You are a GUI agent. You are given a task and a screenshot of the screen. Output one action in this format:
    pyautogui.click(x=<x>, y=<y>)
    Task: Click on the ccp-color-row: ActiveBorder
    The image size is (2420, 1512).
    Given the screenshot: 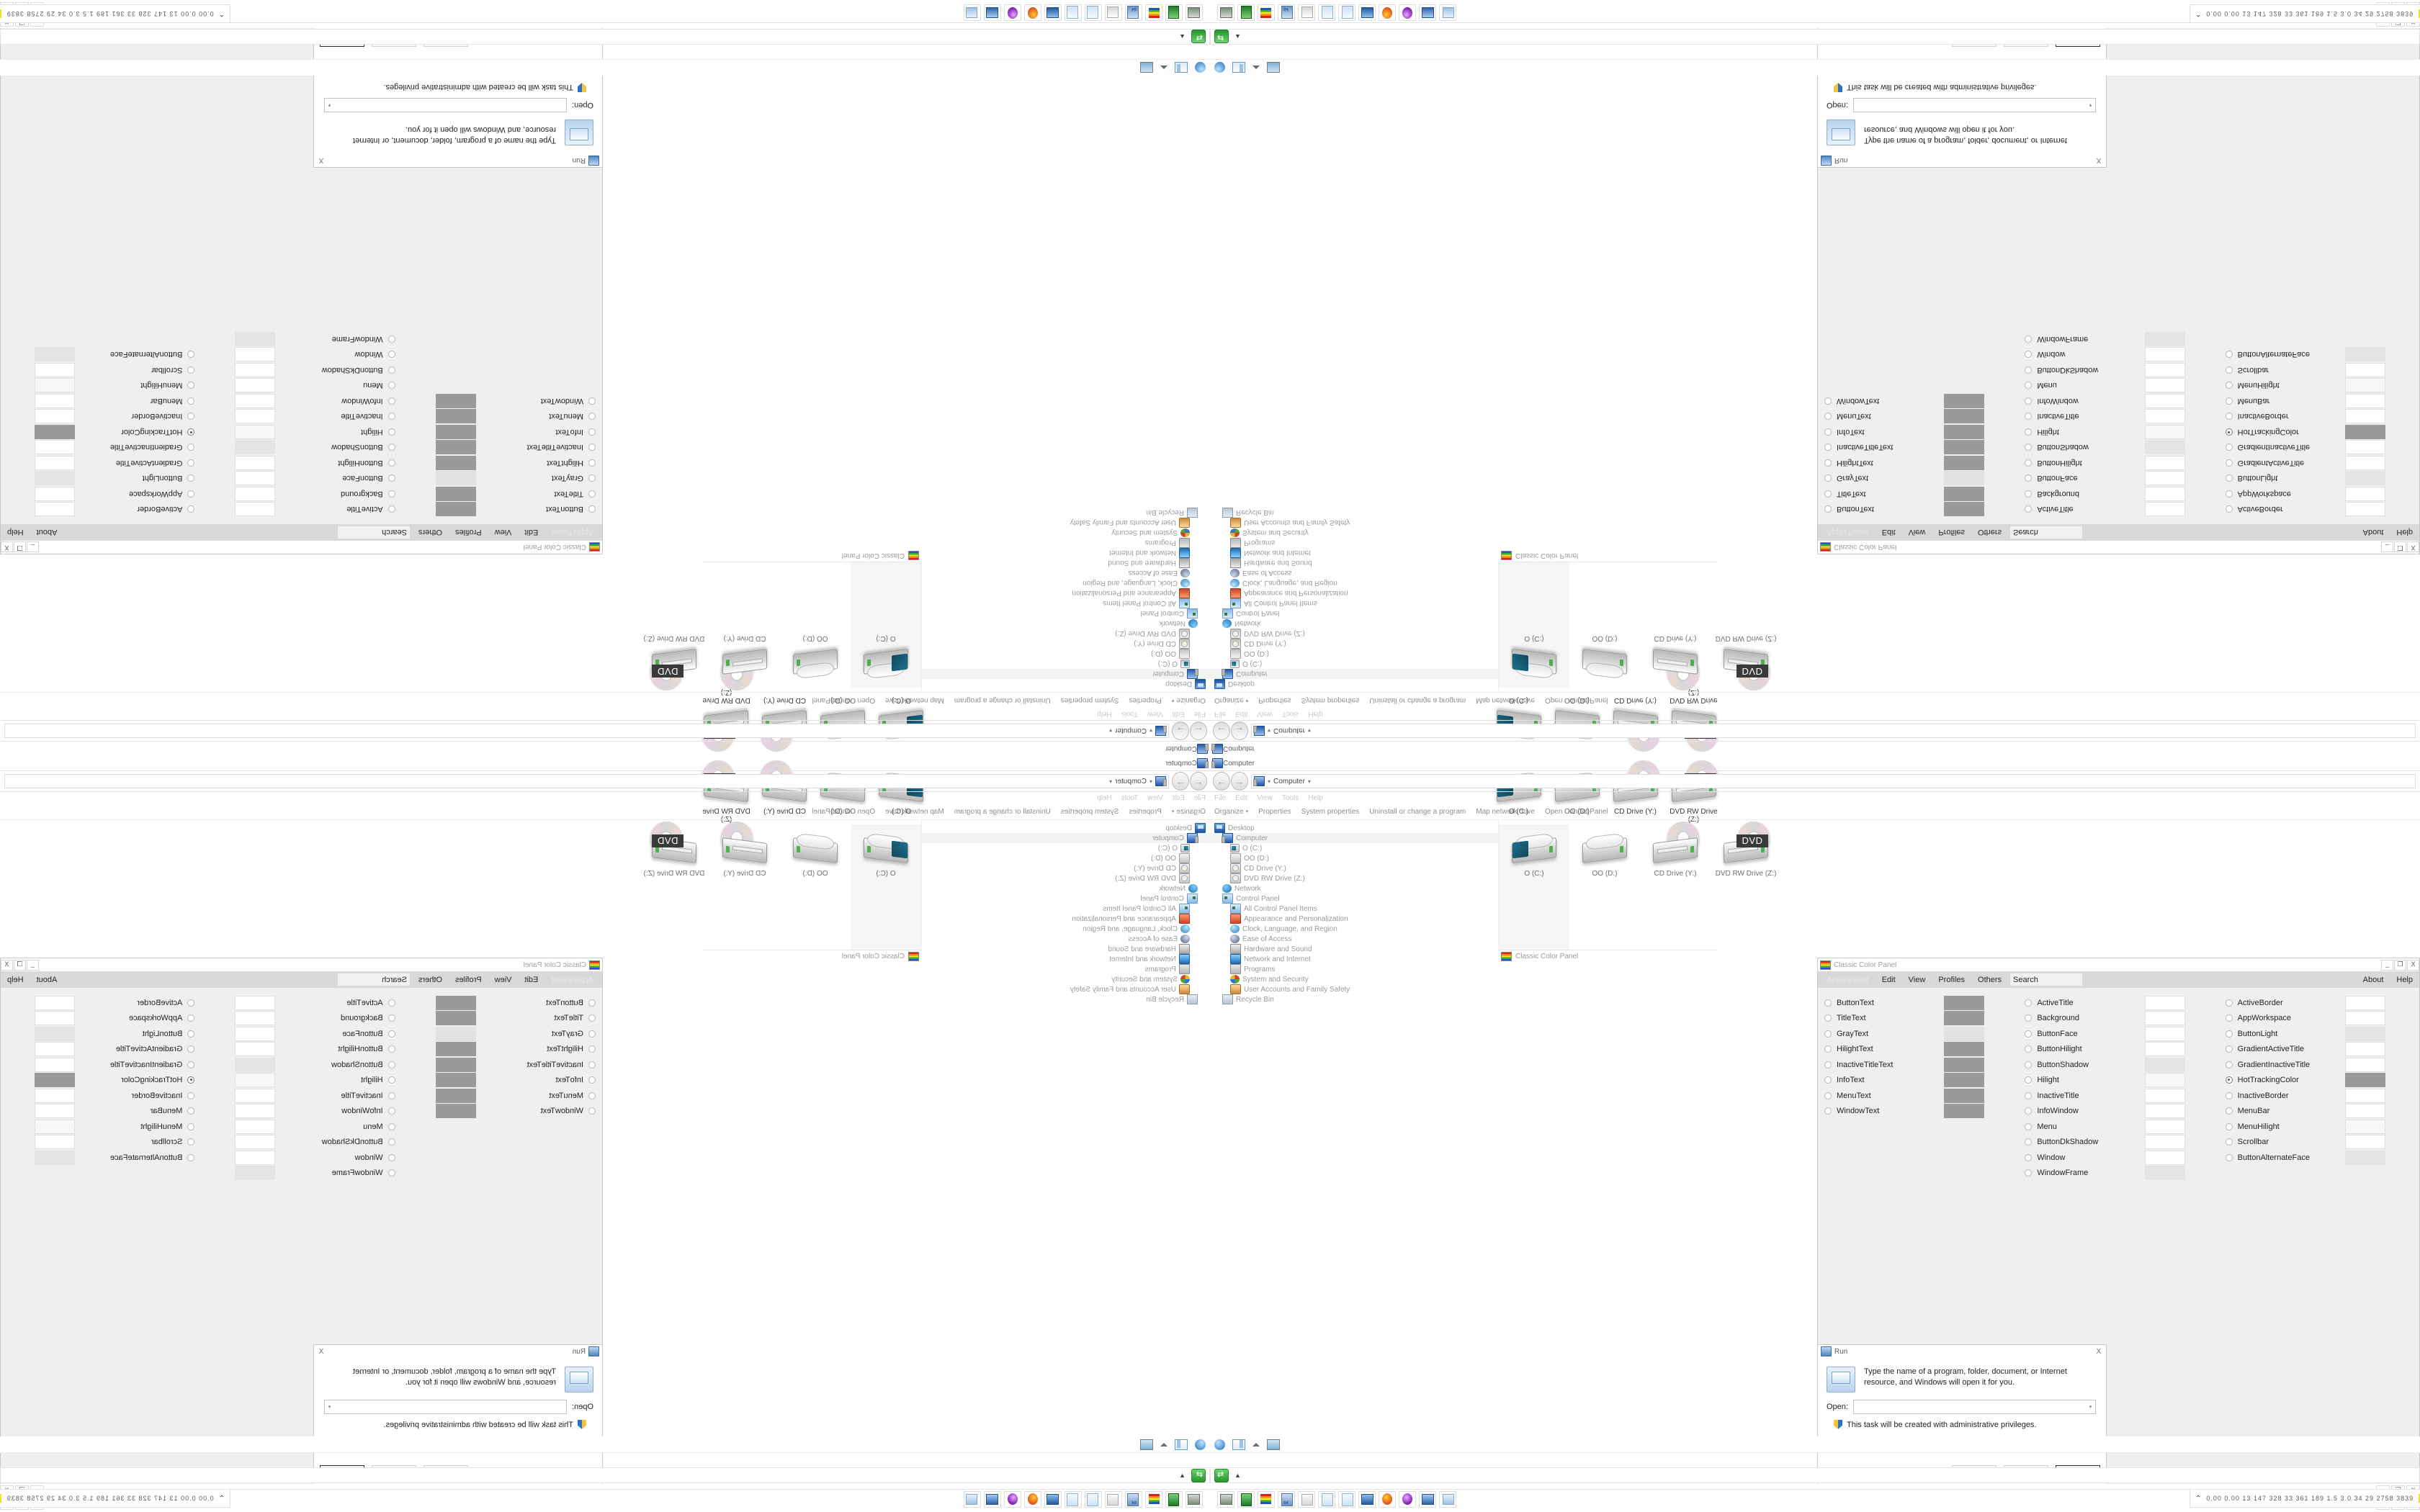 What is the action you would take?
    pyautogui.click(x=101, y=510)
    